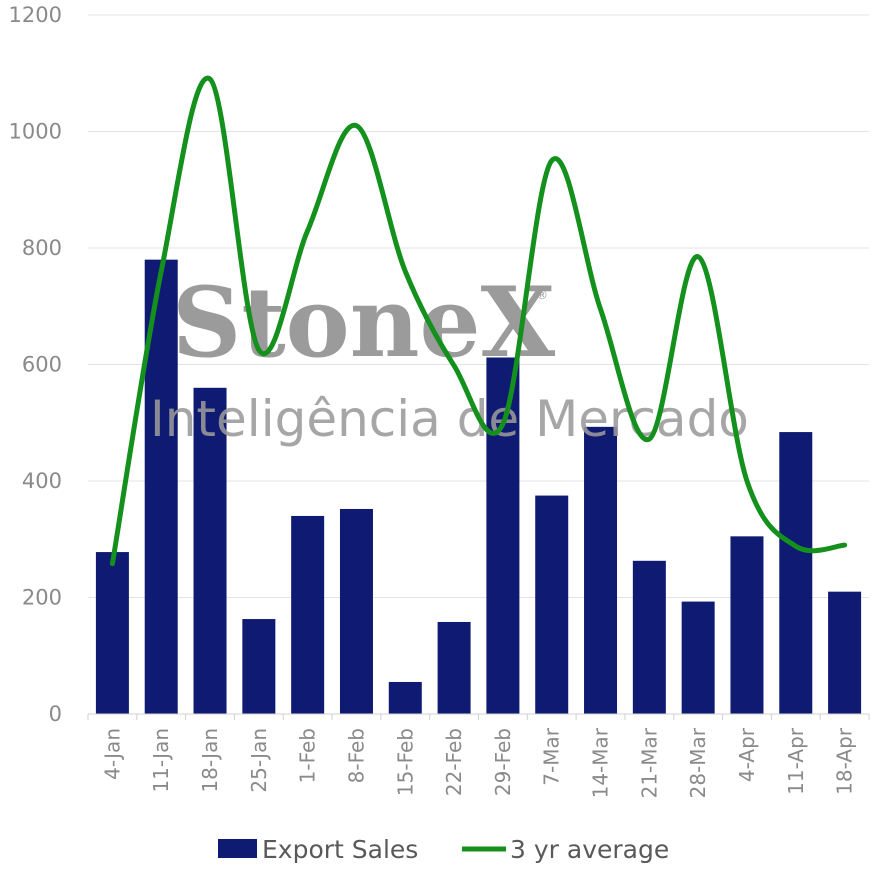  What do you see at coordinates (405, 762) in the screenshot?
I see `x-tick-label: 15-Feb` at bounding box center [405, 762].